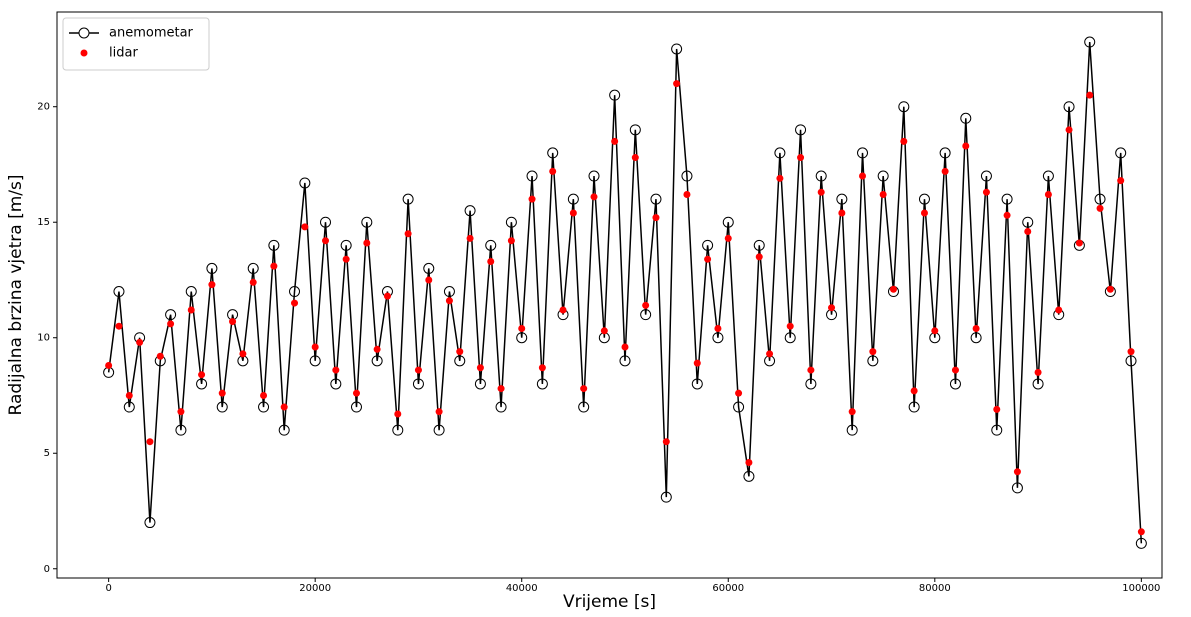  What do you see at coordinates (108, 588) in the screenshot?
I see `x-tick-label: 0` at bounding box center [108, 588].